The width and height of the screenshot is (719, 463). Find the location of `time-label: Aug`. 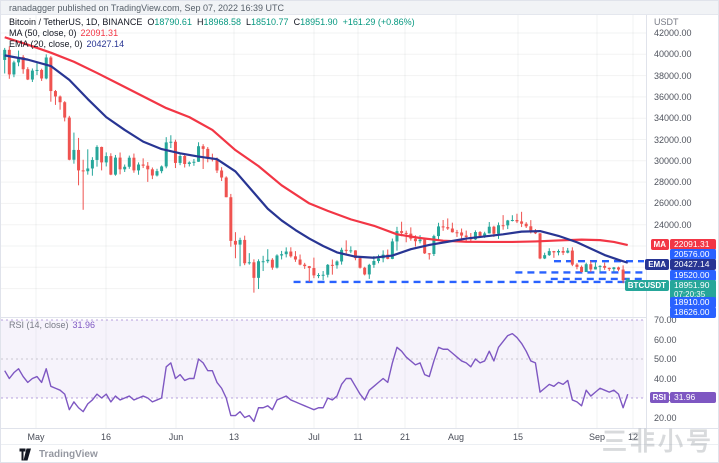

time-label: Aug is located at coordinates (455, 437).